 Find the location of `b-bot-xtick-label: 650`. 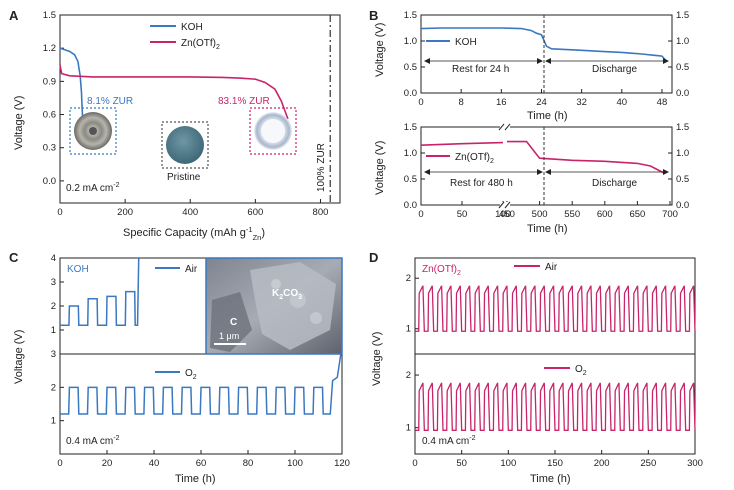

b-bot-xtick-label: 650 is located at coordinates (637, 214).